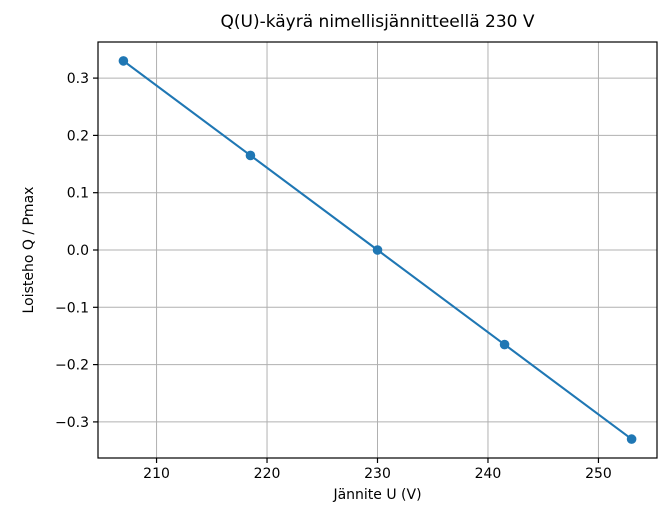  Describe the element at coordinates (377, 495) in the screenshot. I see `x-axis-label: Jännite U (V)` at that location.